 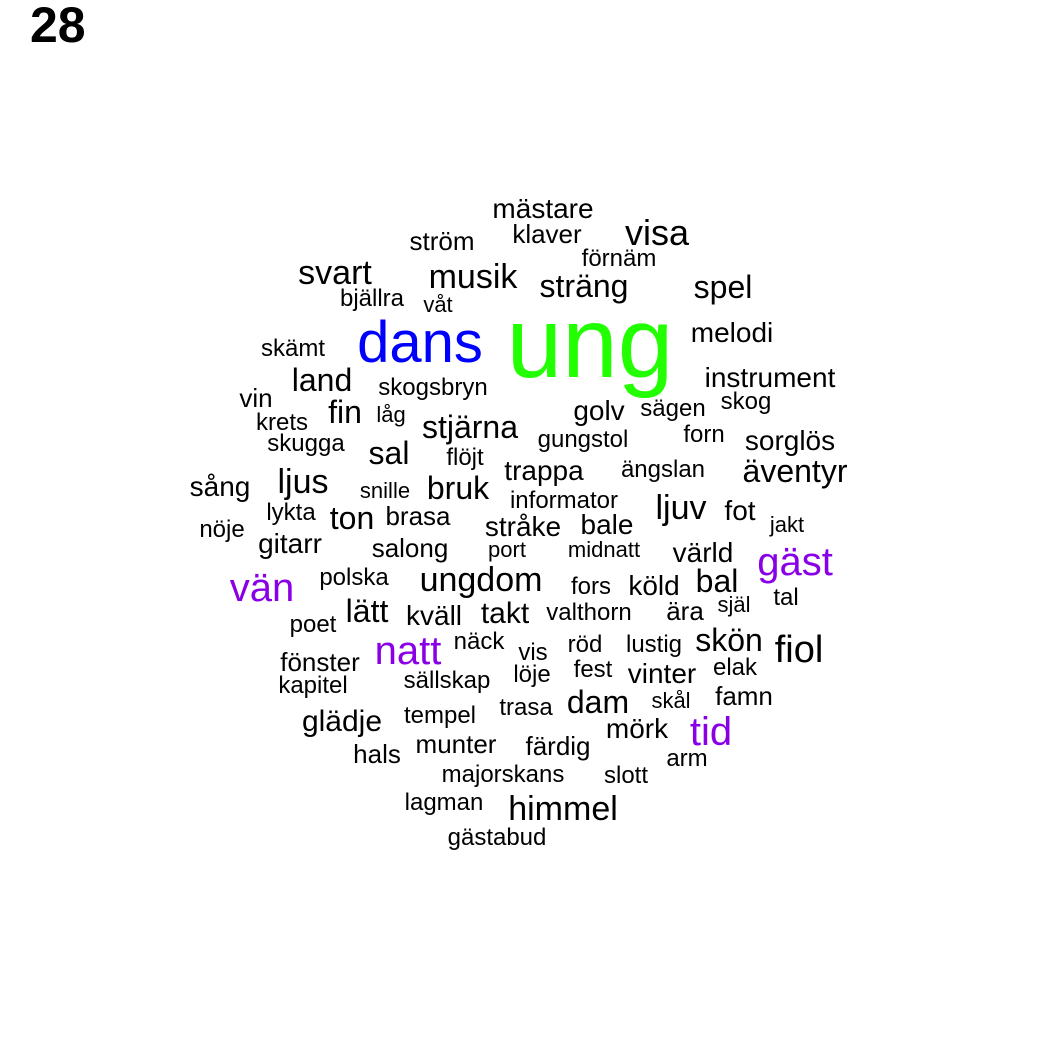 I want to click on word-vat: våt, so click(x=438, y=304).